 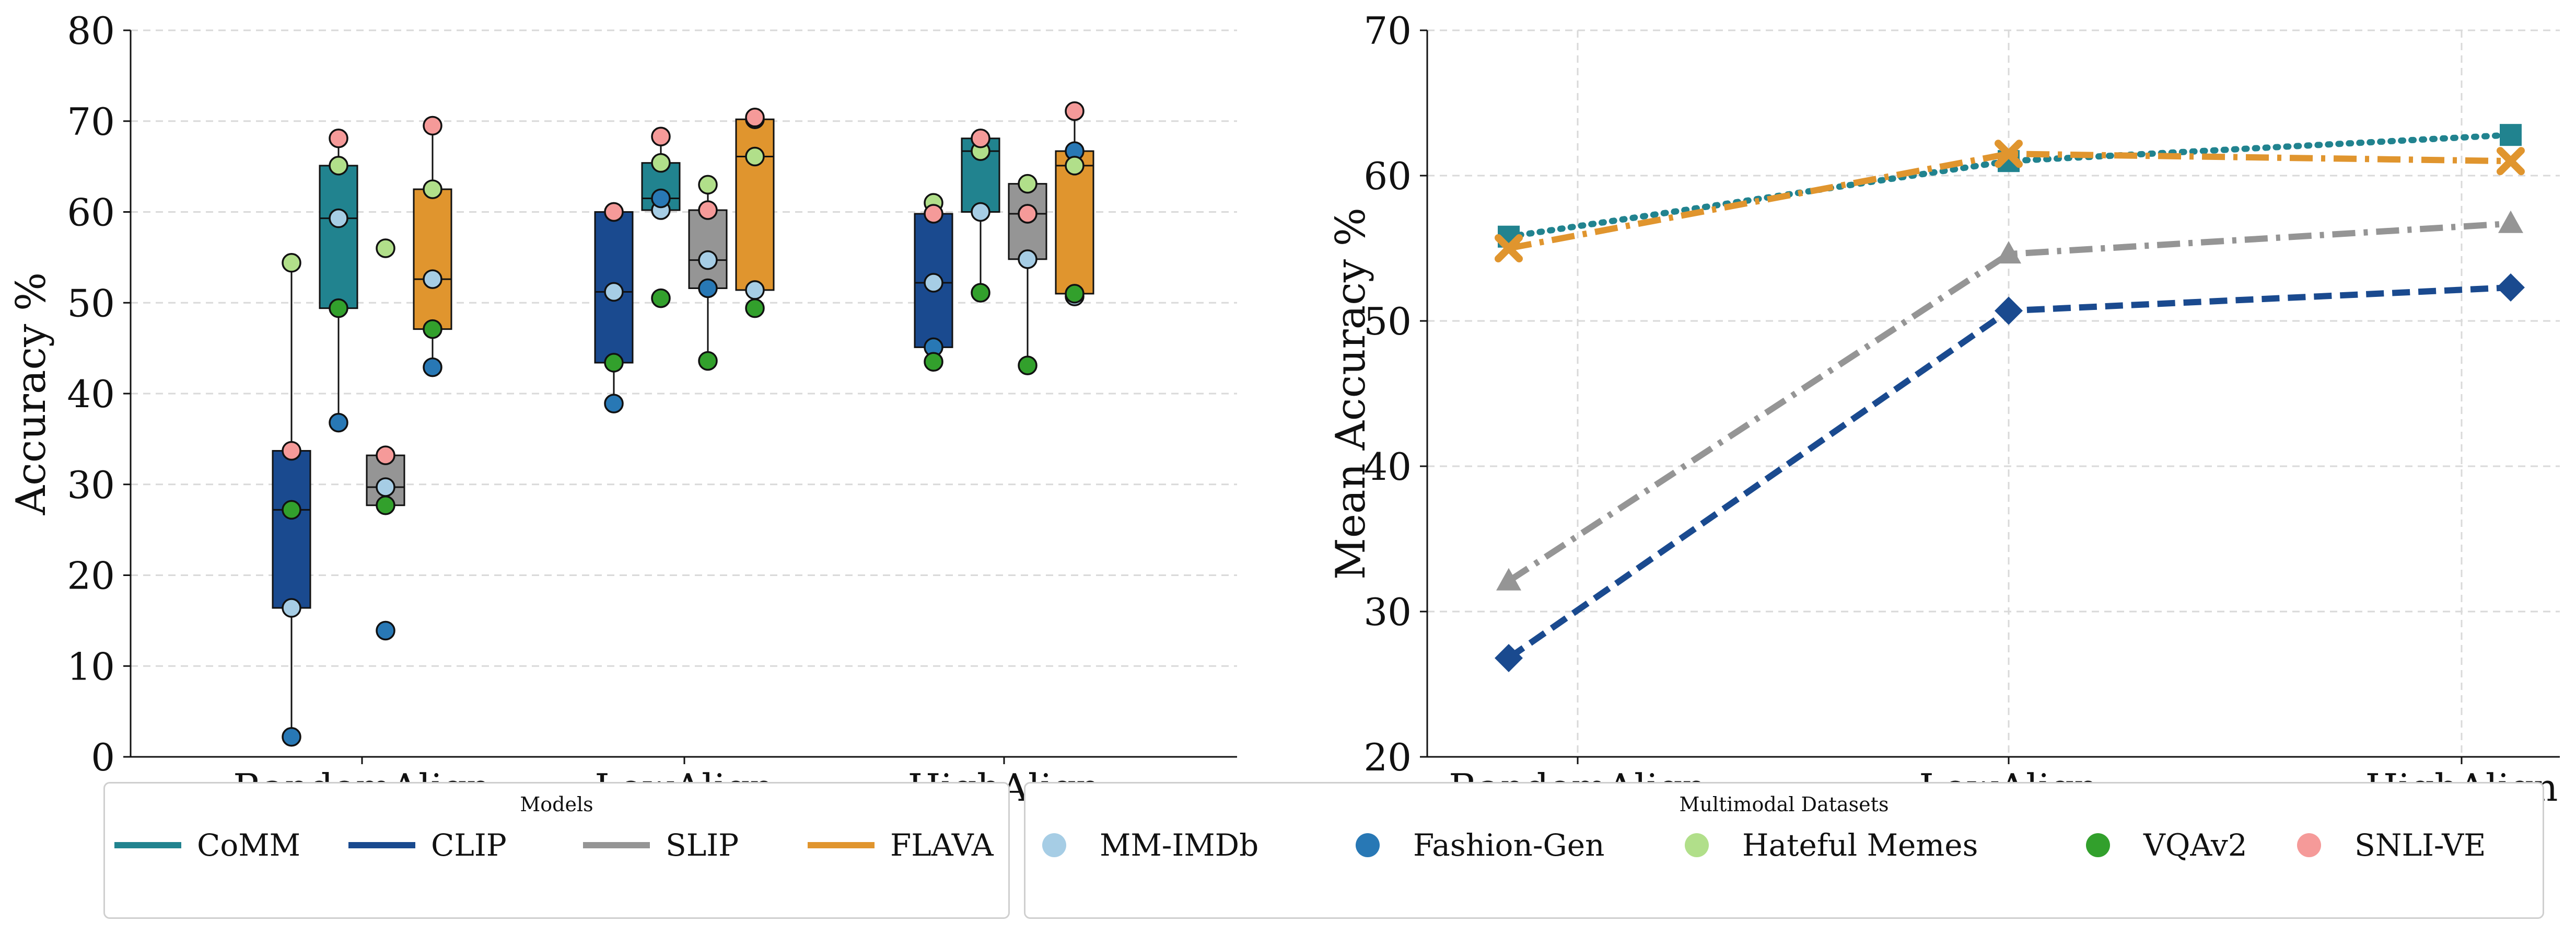 What do you see at coordinates (91, 666) in the screenshot?
I see `y-tick-label: 10` at bounding box center [91, 666].